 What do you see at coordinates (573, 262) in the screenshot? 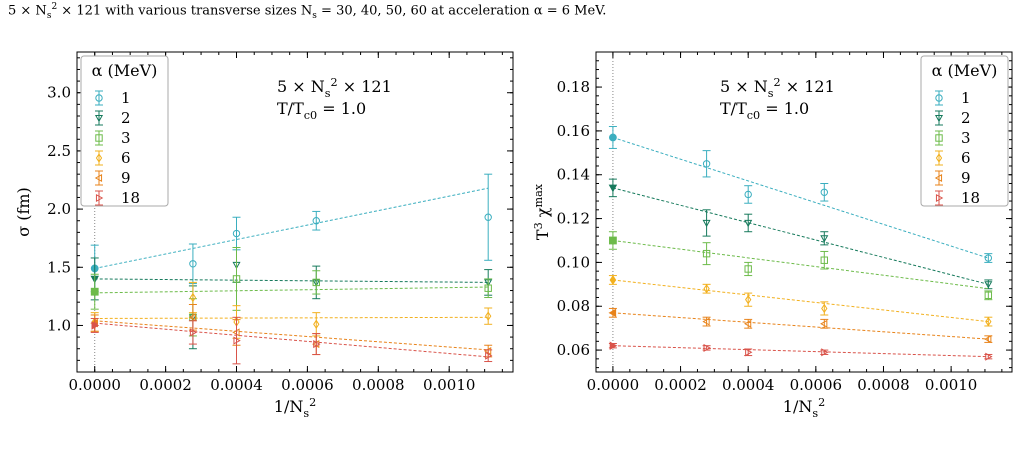
I see `y-tick-label: 0.10` at bounding box center [573, 262].